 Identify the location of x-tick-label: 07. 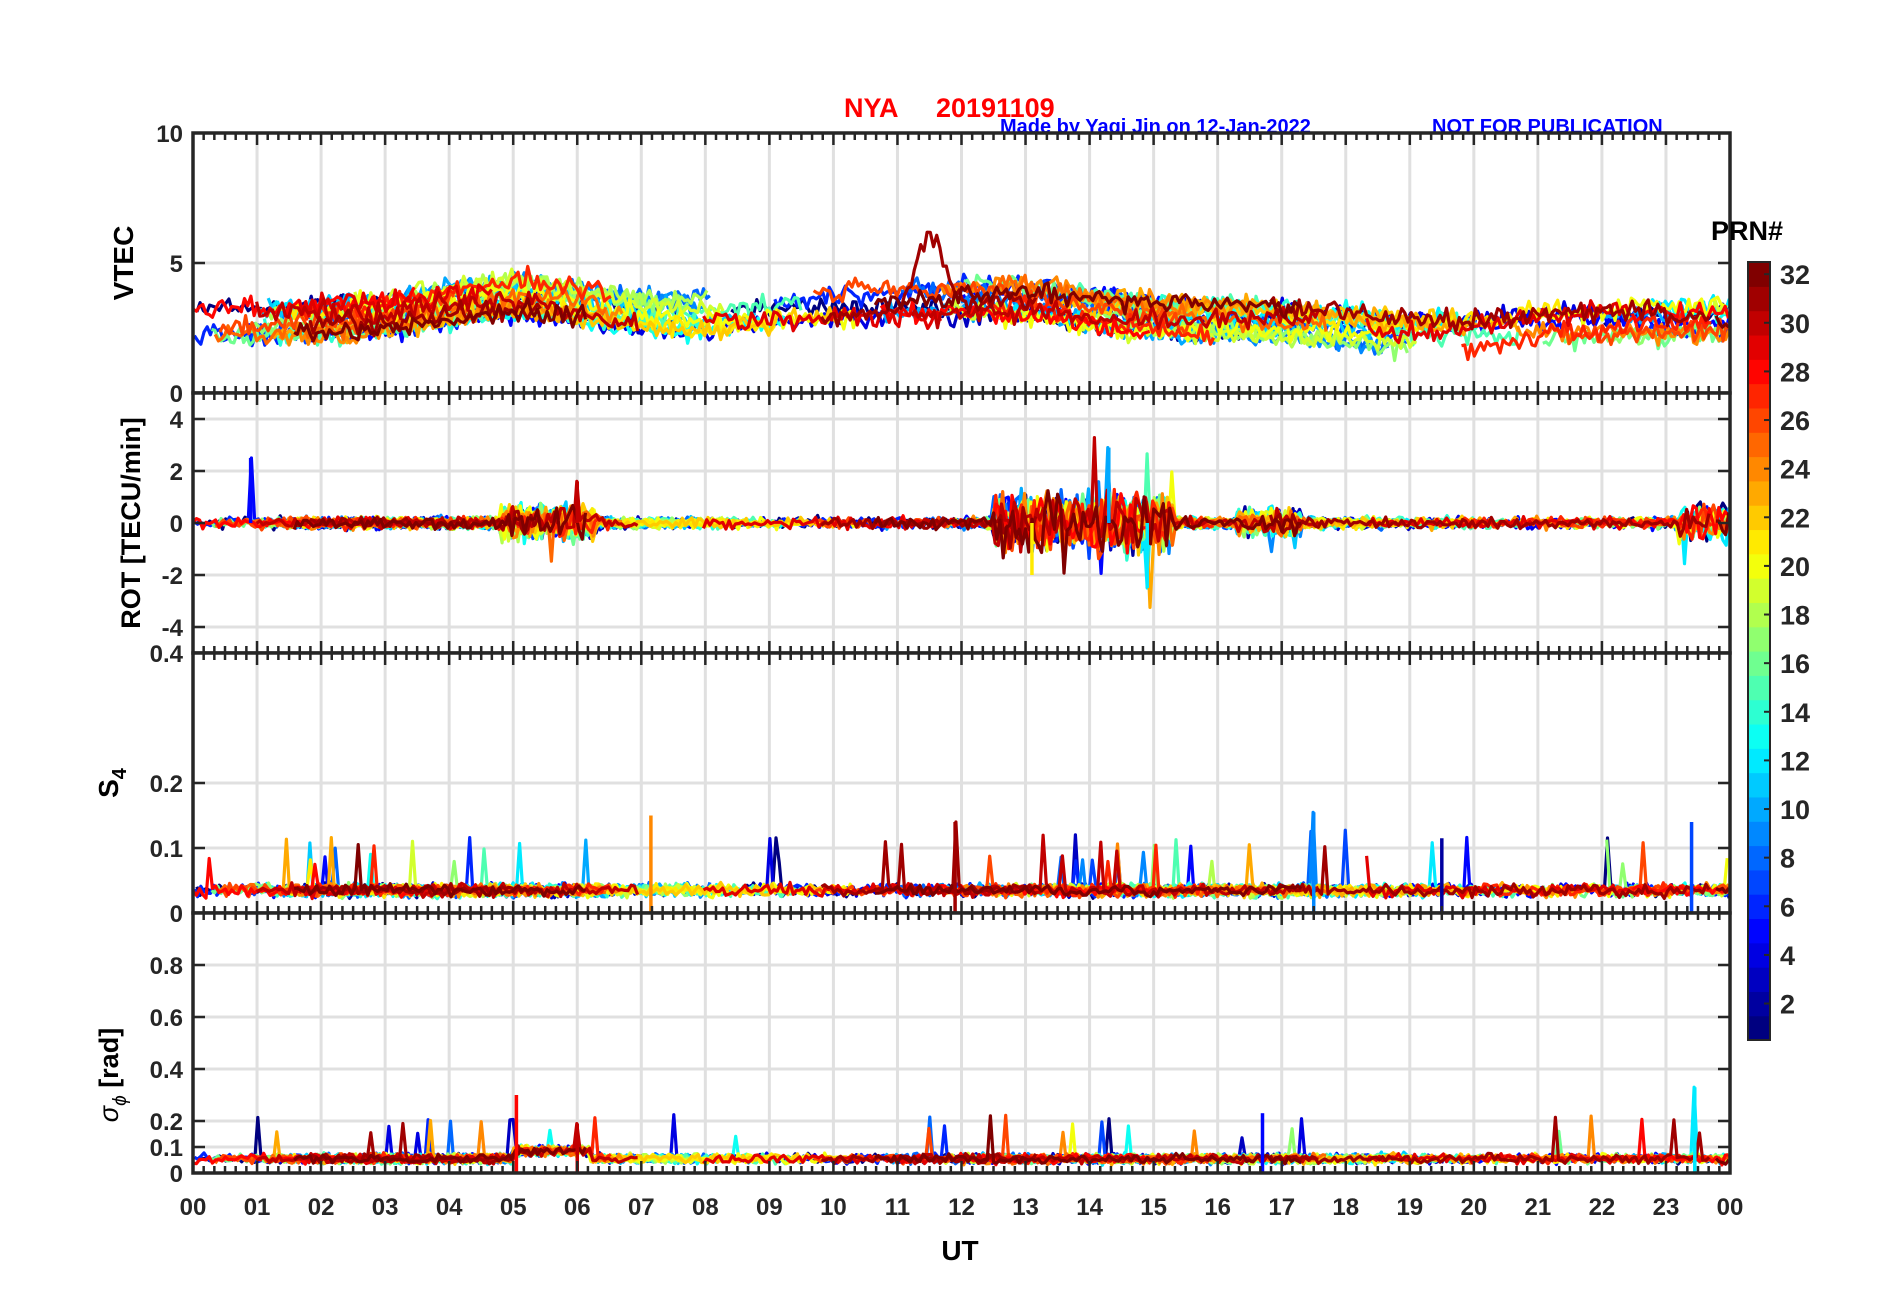
(641, 1207).